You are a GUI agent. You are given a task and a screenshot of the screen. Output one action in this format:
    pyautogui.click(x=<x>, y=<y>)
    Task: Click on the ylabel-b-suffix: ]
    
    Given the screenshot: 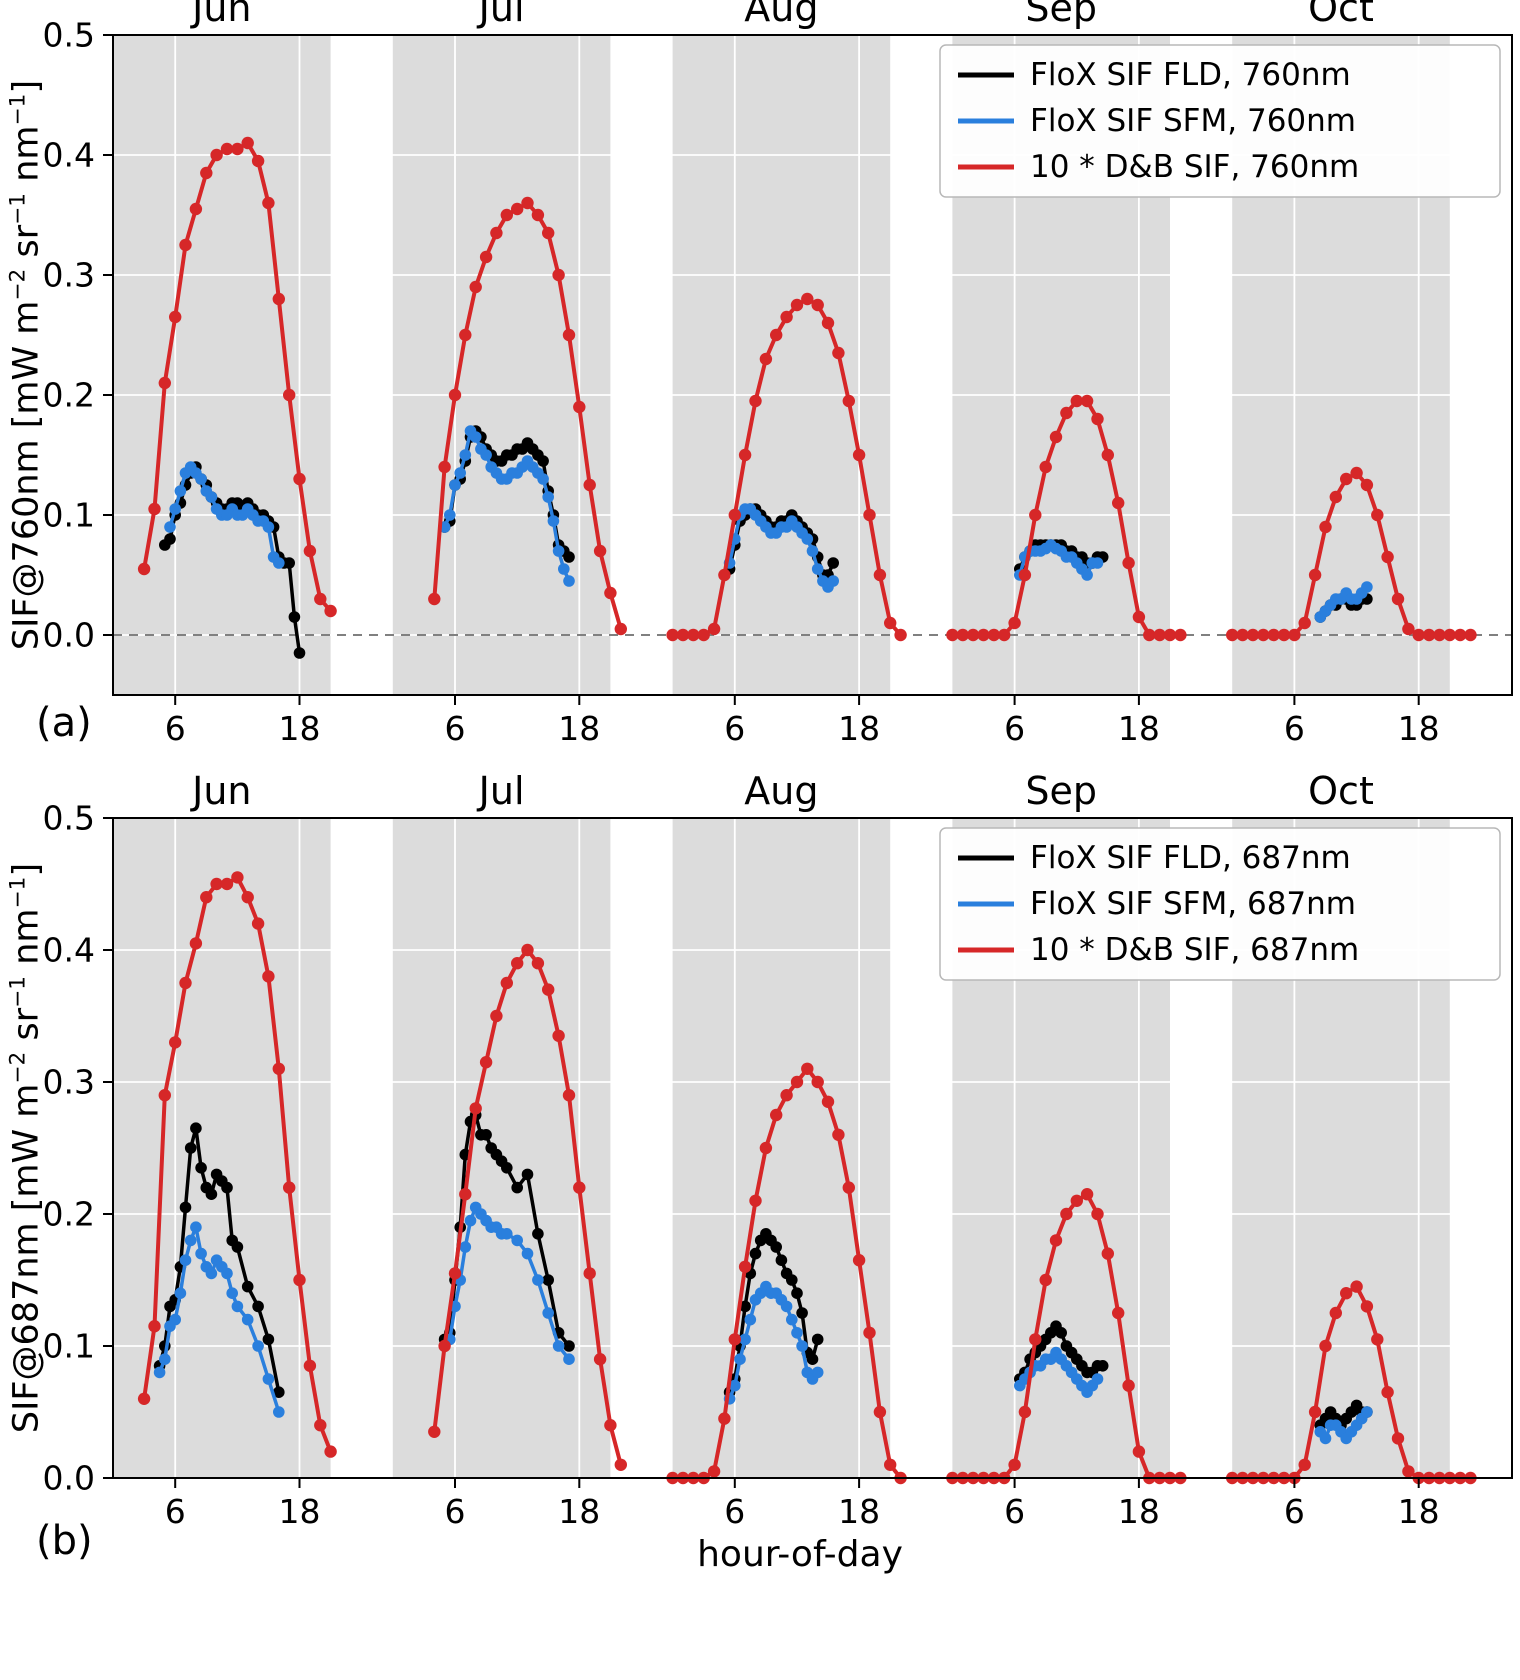 What is the action you would take?
    pyautogui.click(x=26, y=869)
    